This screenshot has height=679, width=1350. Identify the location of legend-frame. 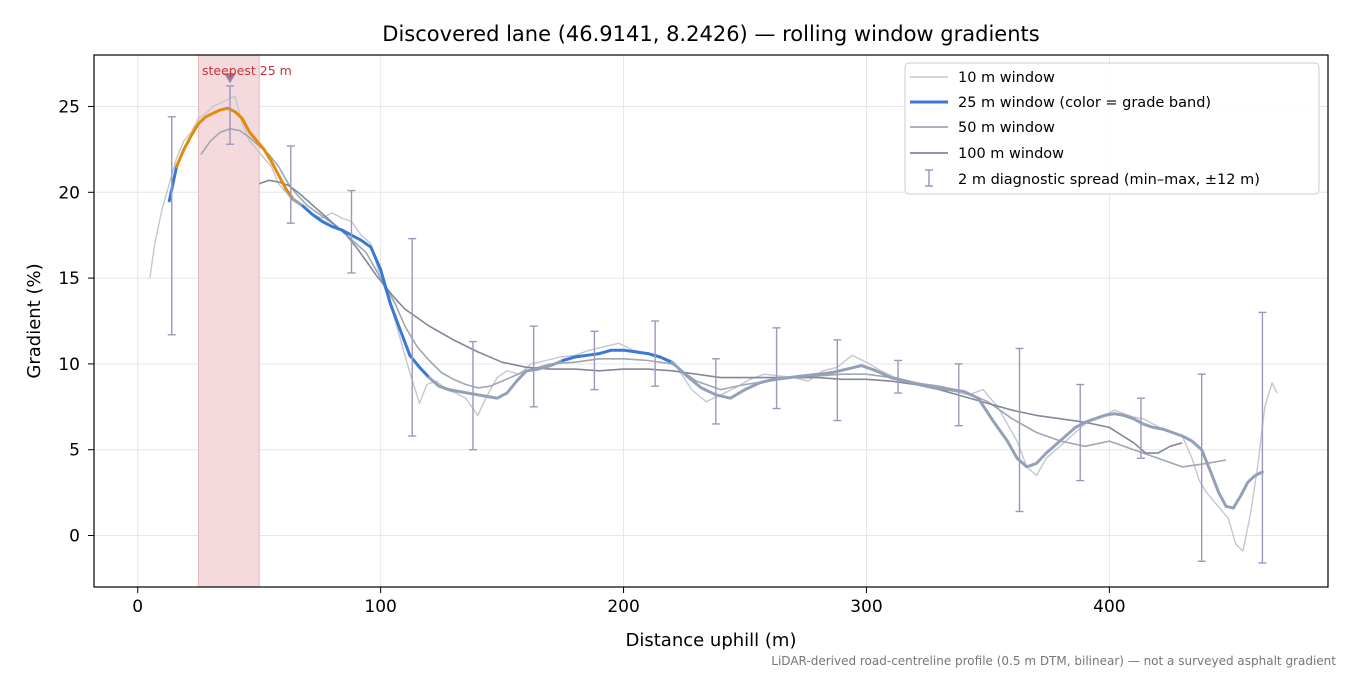
(1112, 128).